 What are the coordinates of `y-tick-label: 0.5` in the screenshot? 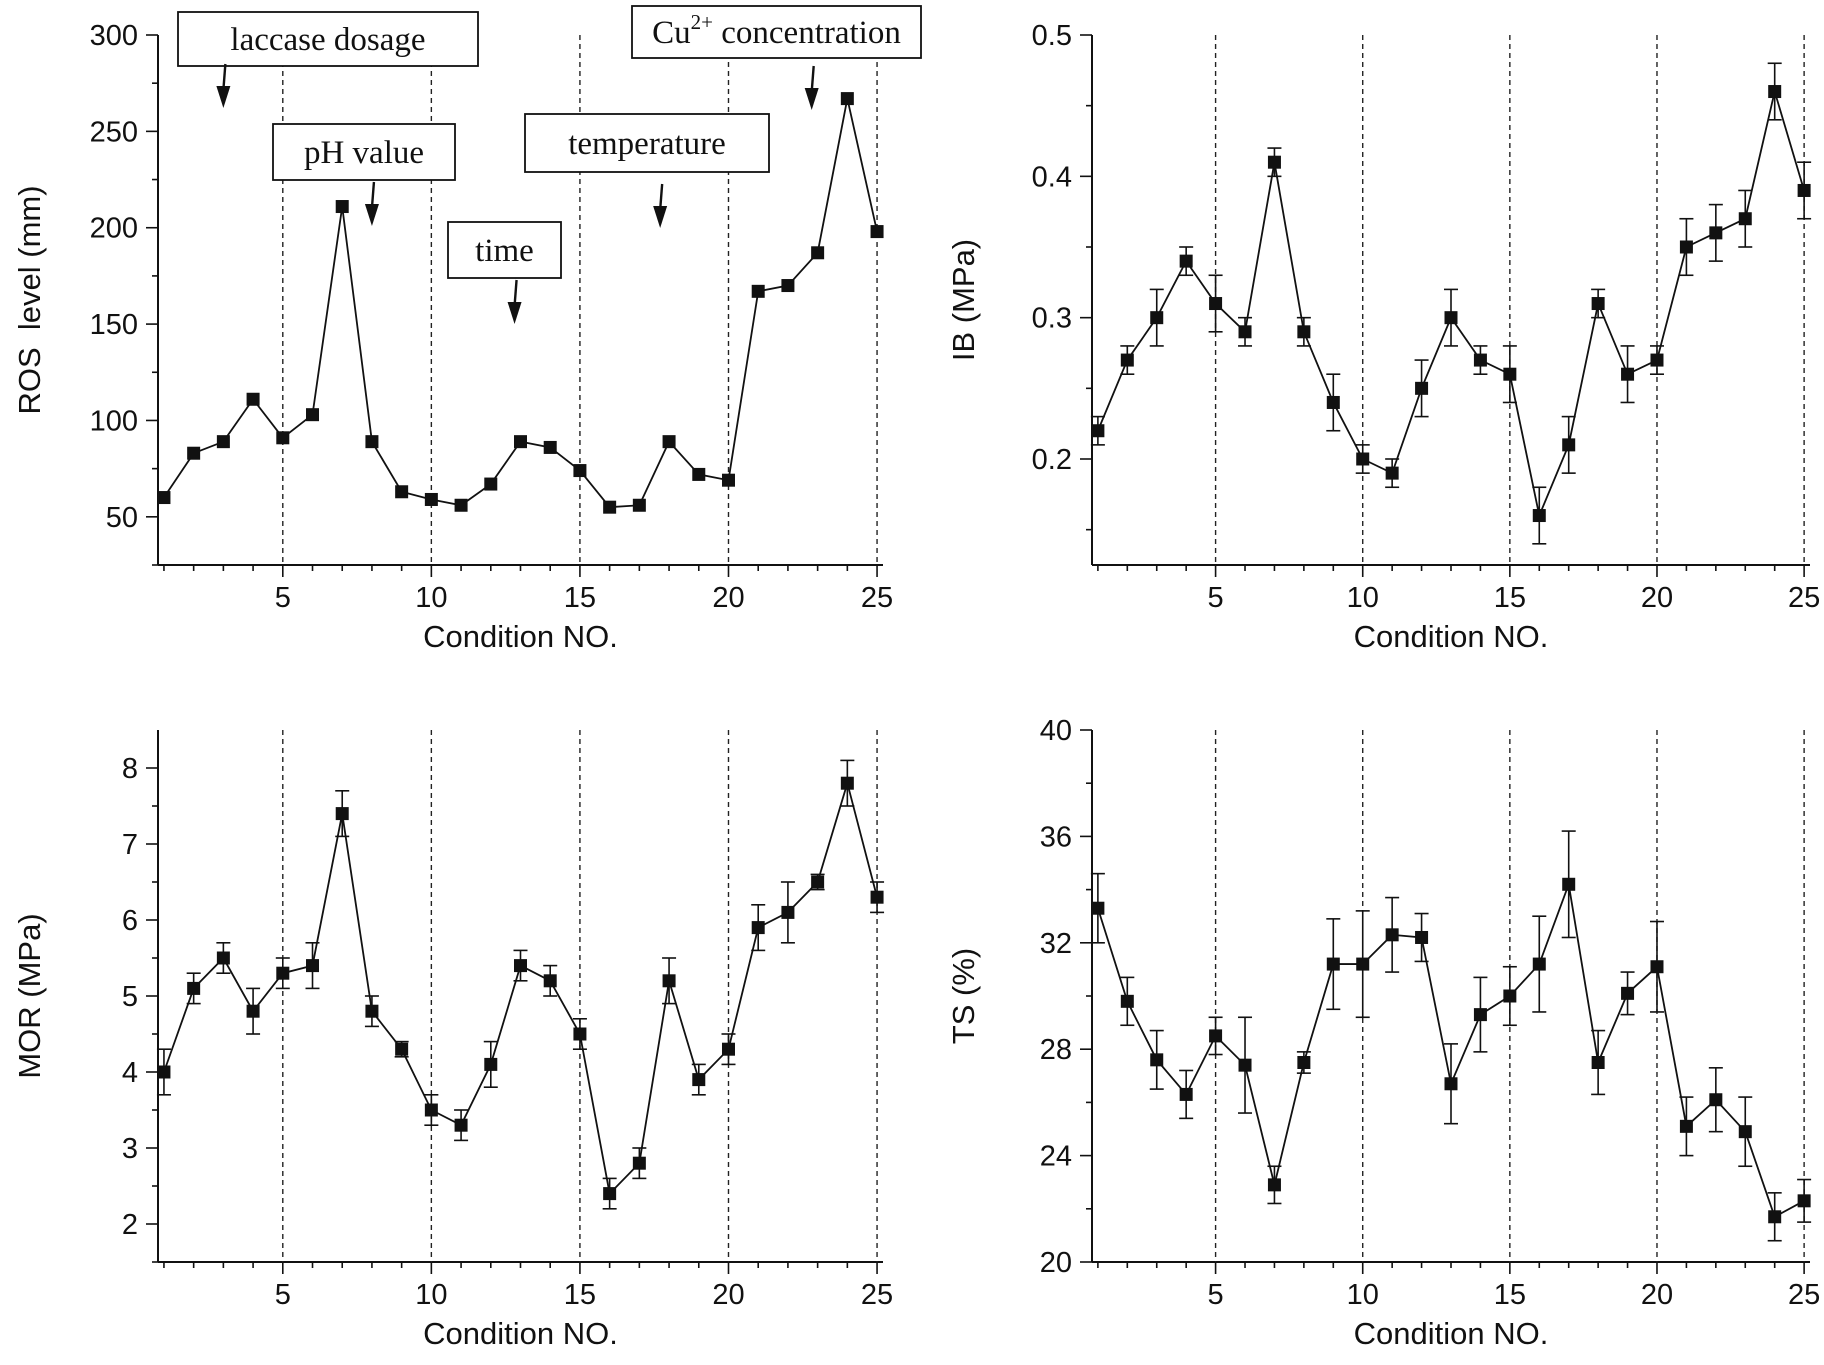 It's located at (1052, 36).